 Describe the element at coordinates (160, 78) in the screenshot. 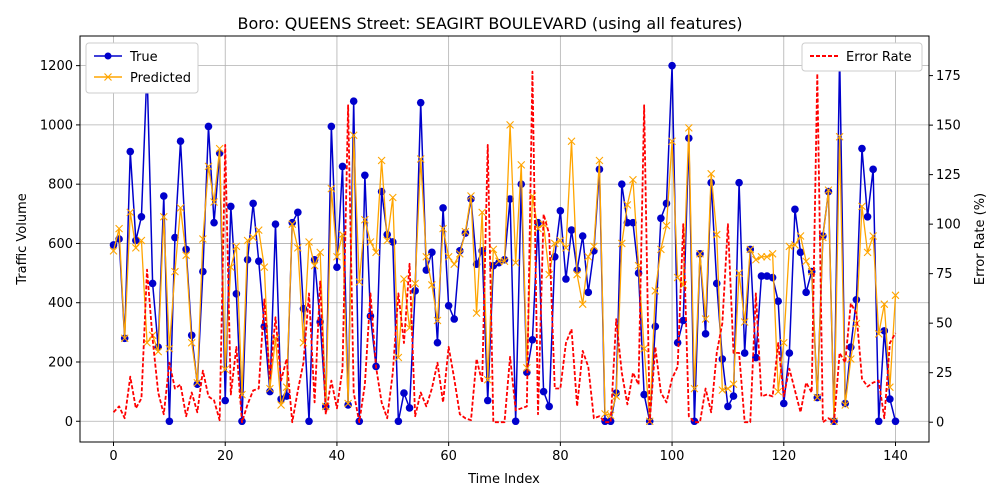

I see `legend-label-predicted: Predicted` at that location.